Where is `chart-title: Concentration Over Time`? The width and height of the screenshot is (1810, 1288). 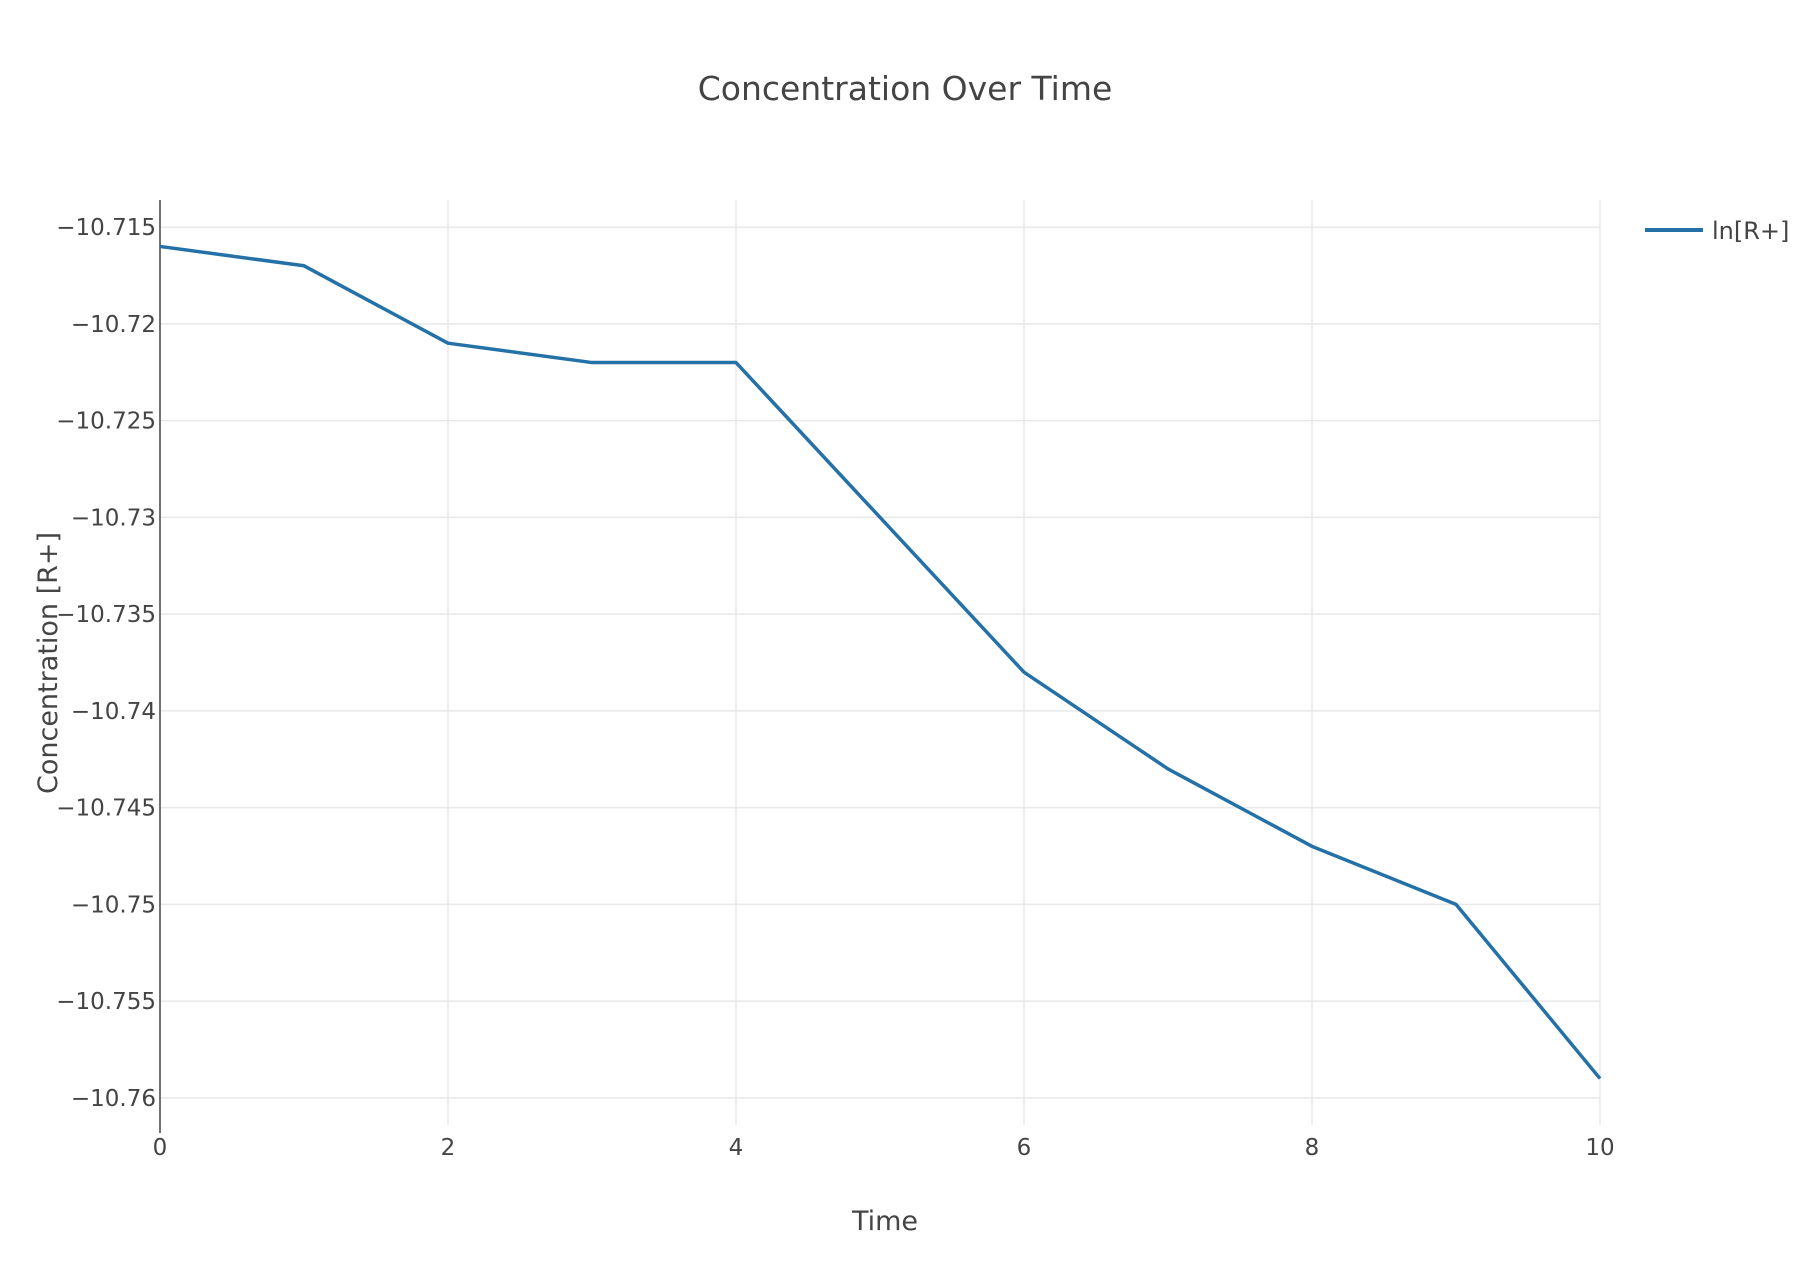
chart-title: Concentration Over Time is located at coordinates (905, 88).